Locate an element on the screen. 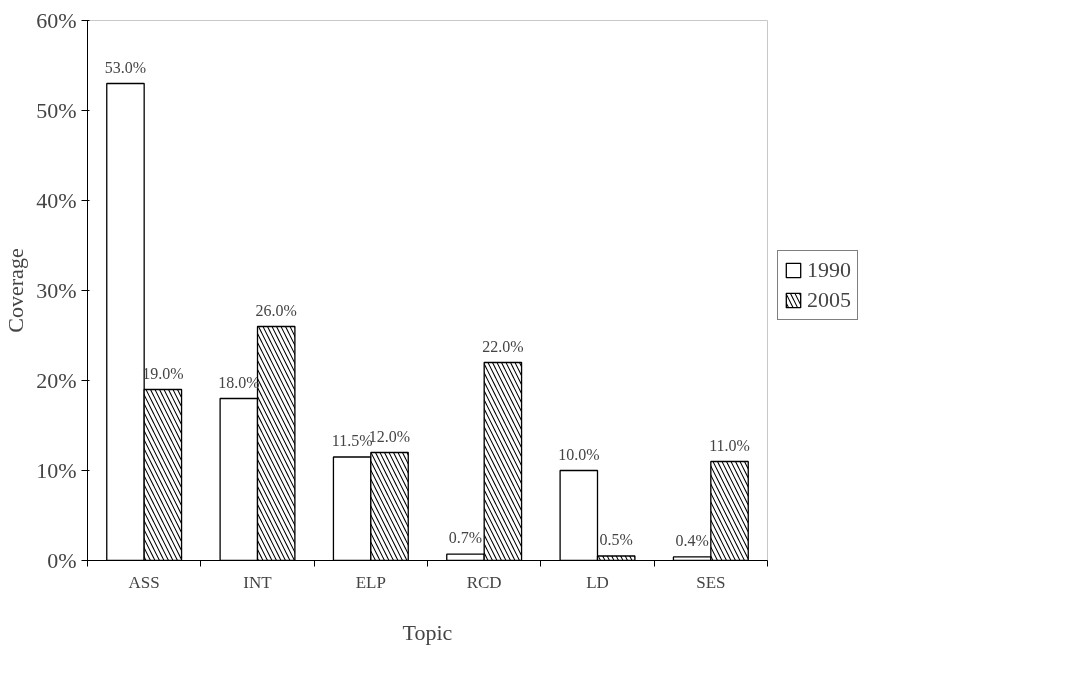  y-tick-label: 0% is located at coordinates (62, 560).